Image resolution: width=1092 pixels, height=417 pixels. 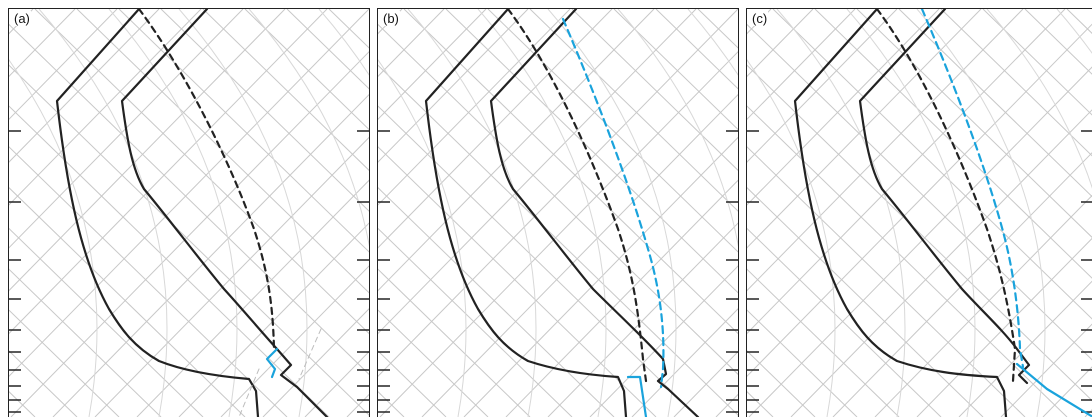 I want to click on panel-label-b: (b), so click(x=391, y=18).